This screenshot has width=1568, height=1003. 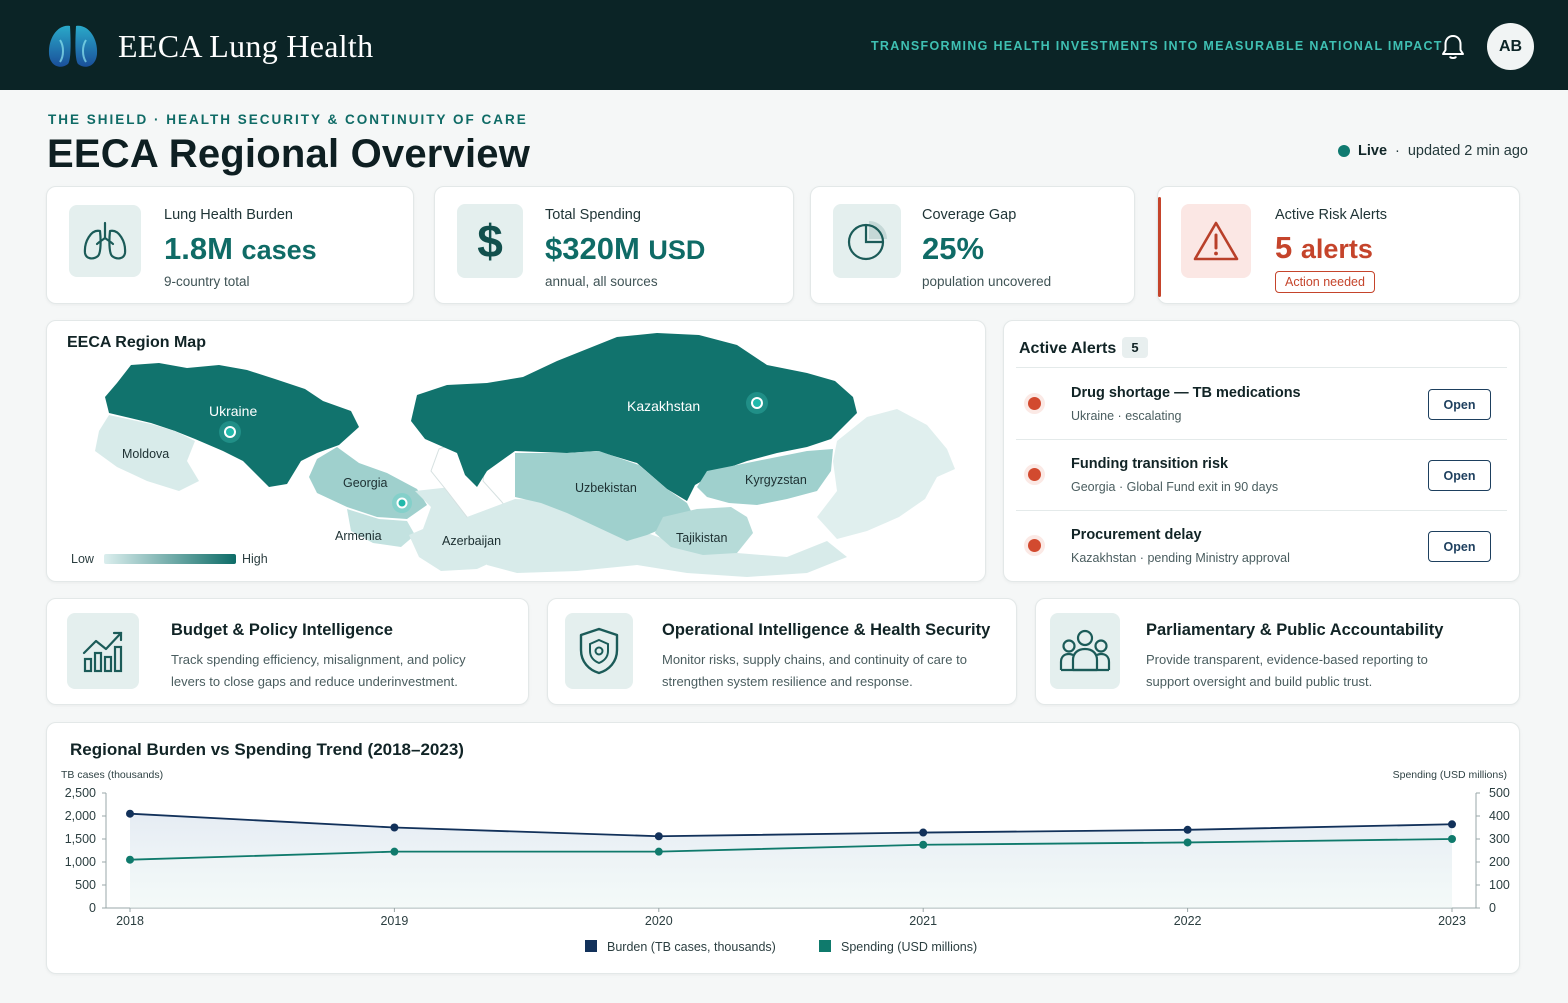 I want to click on right-tick-label: 0, so click(x=1492, y=908).